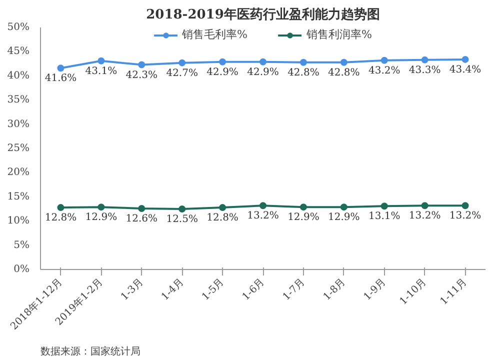  What do you see at coordinates (213, 289) in the screenshot?
I see `x-tick-label: 1-5月` at bounding box center [213, 289].